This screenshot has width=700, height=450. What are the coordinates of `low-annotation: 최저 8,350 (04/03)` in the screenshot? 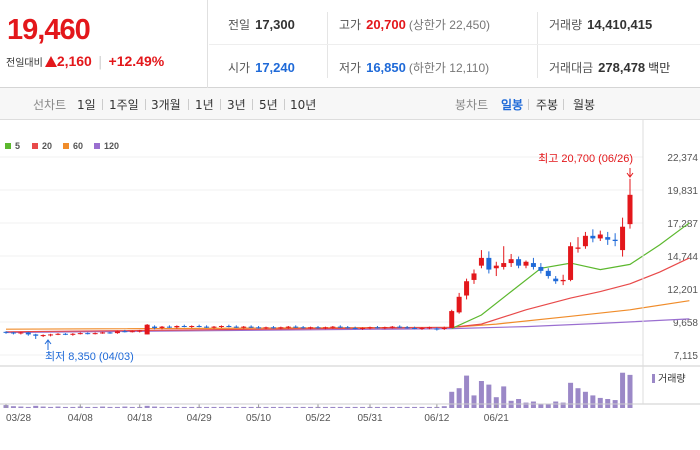 It's located at (89, 356).